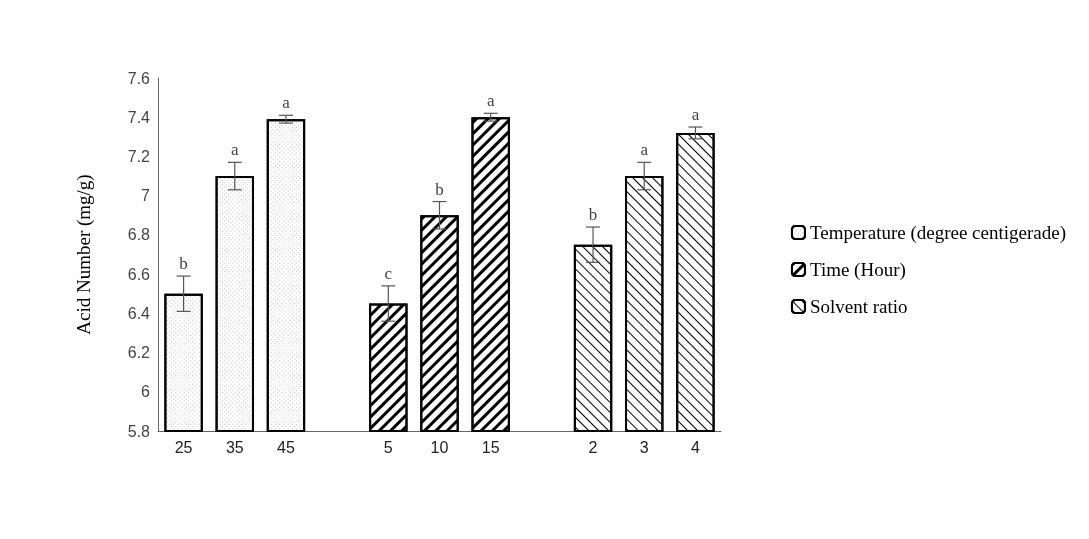 The width and height of the screenshot is (1089, 539). I want to click on legend-label: Time (Hour), so click(857, 270).